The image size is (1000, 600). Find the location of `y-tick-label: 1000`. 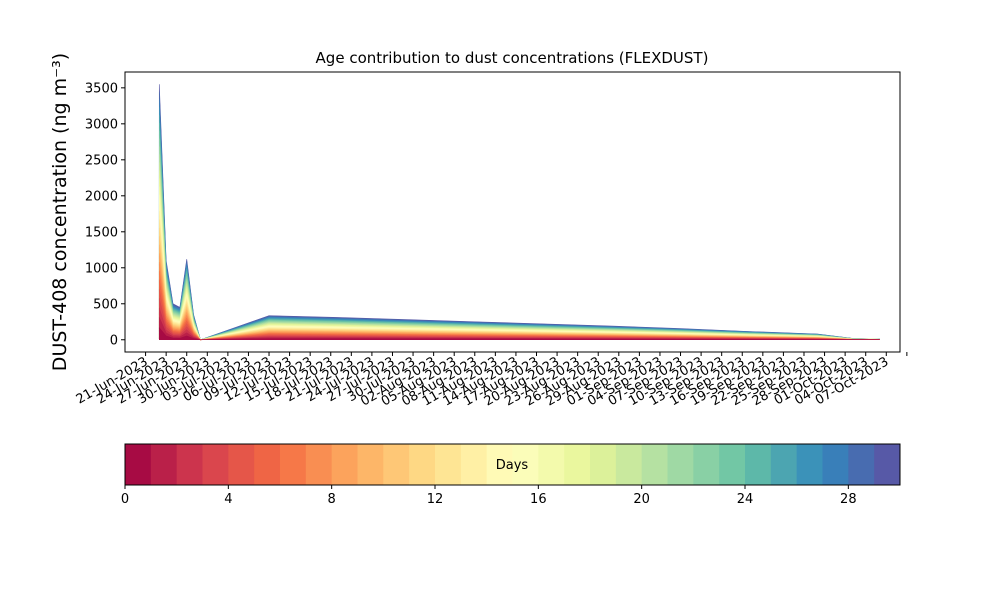

y-tick-label: 1000 is located at coordinates (101, 268).